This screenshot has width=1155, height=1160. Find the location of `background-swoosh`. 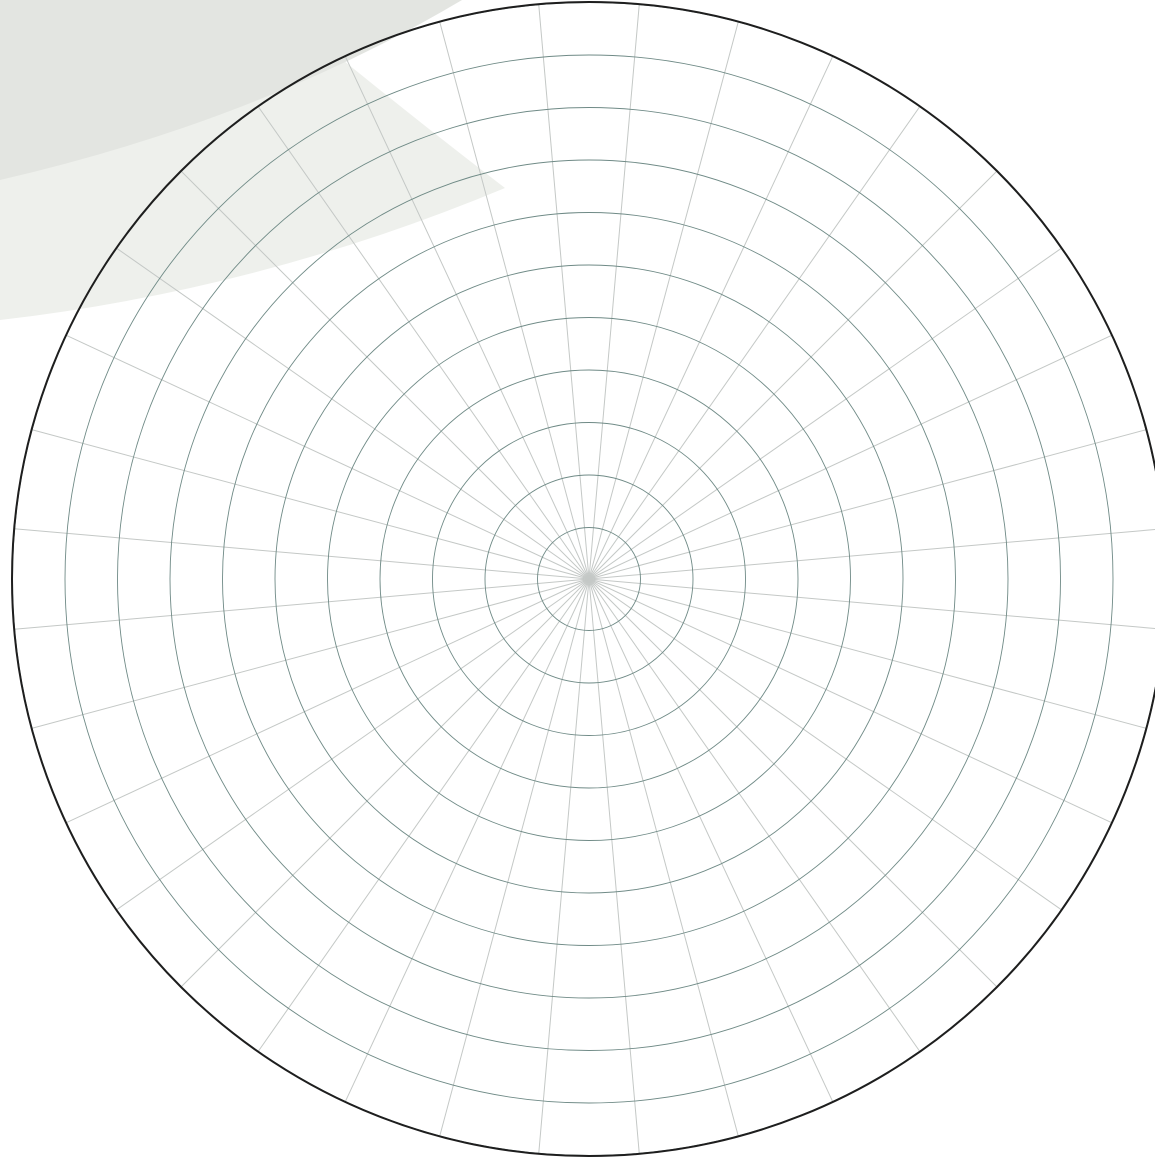

background-swoosh is located at coordinates (252, 160).